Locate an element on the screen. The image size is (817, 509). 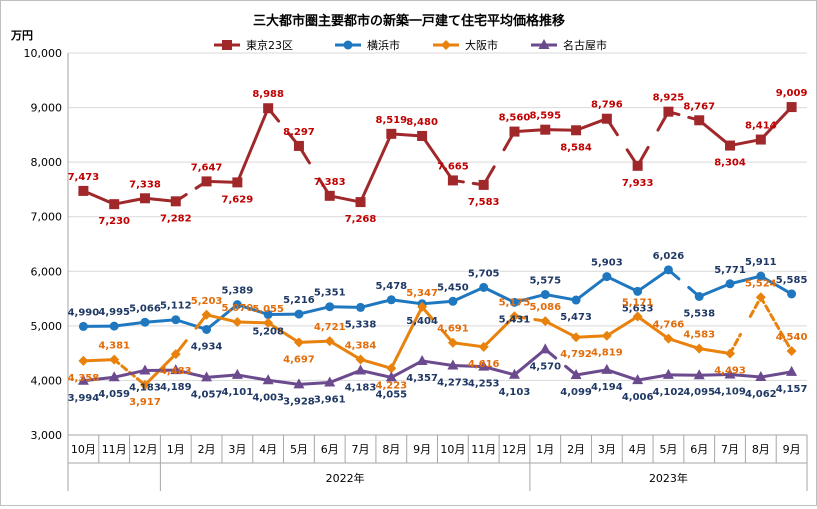
data-label: 8,560 is located at coordinates (515, 118).